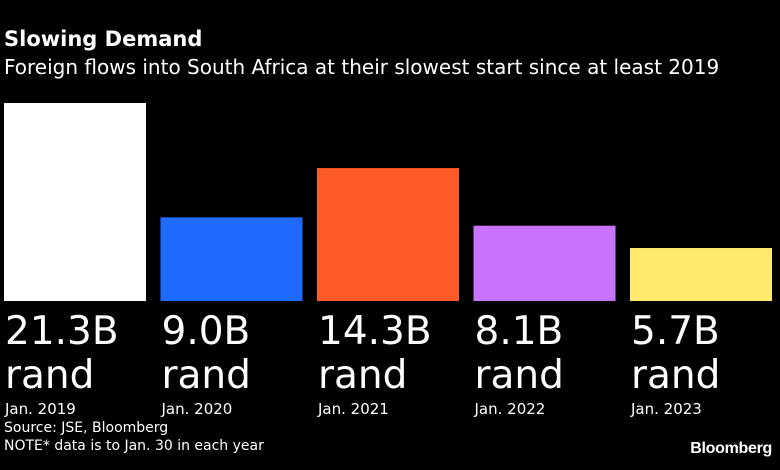 The width and height of the screenshot is (780, 470). I want to click on bar-value-label: 14.3B, so click(375, 331).